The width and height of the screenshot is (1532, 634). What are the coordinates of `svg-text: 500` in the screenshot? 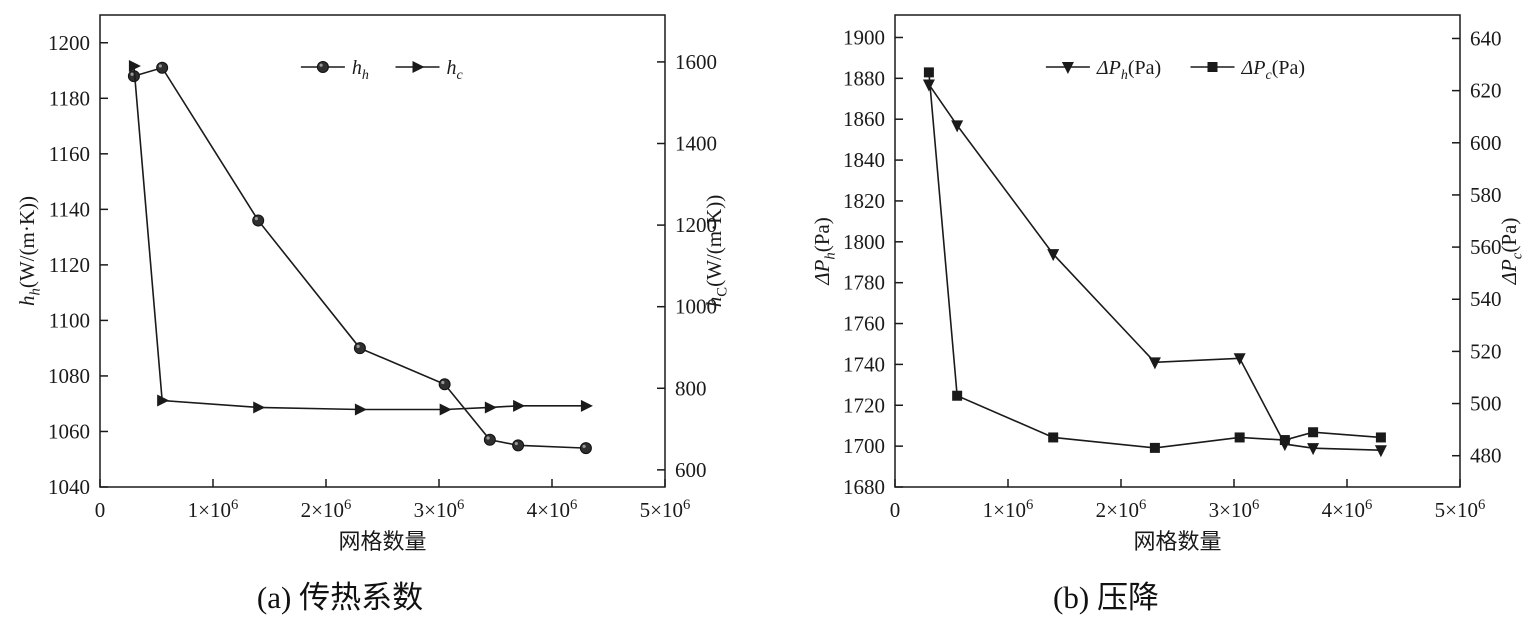 It's located at (1486, 404).